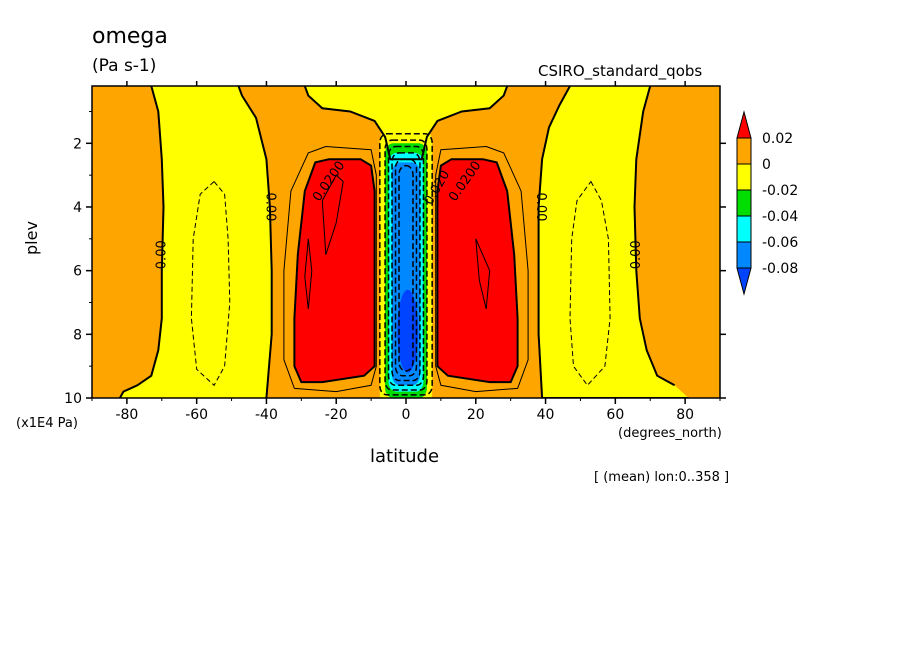  I want to click on y-tick-label: 6, so click(77, 272).